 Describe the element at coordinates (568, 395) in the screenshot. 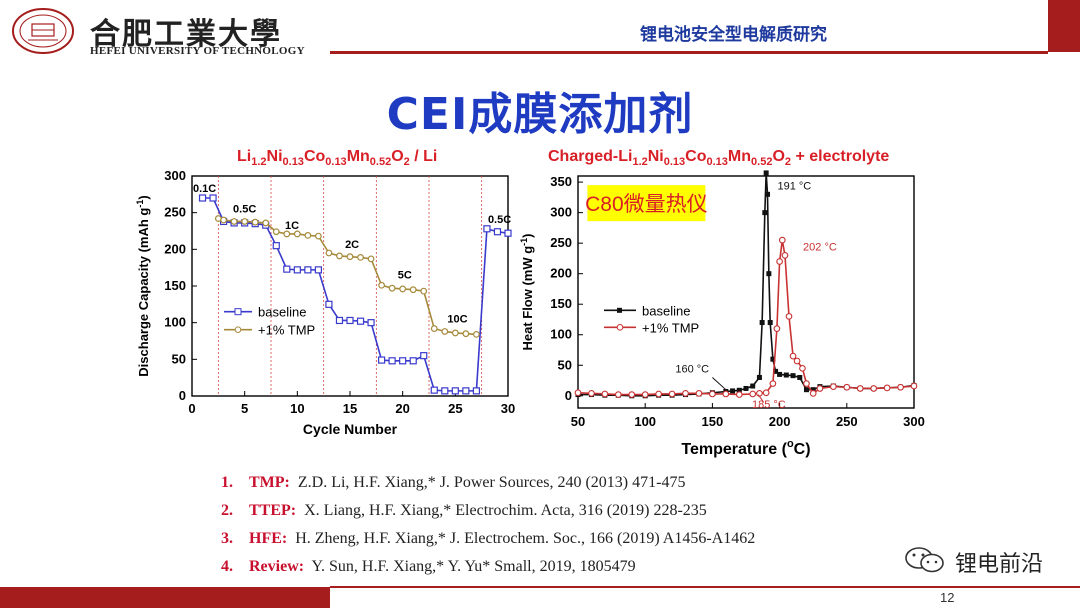

I see `y-tick-label: 0` at that location.